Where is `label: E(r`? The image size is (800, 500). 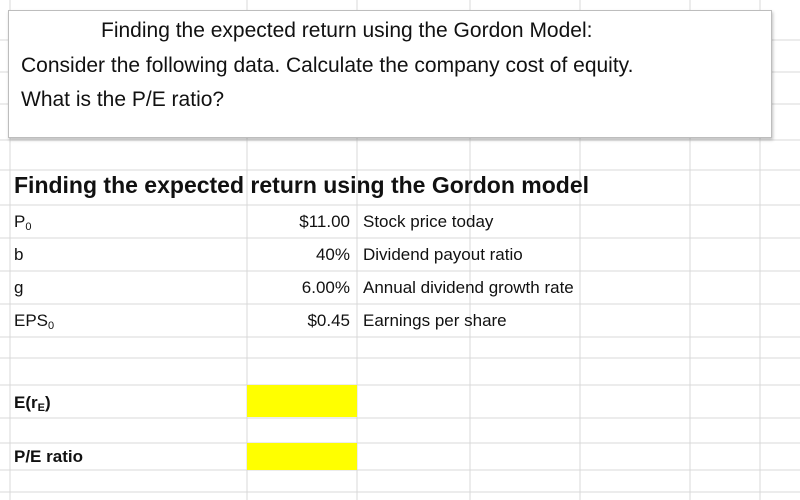 label: E(r is located at coordinates (26, 402).